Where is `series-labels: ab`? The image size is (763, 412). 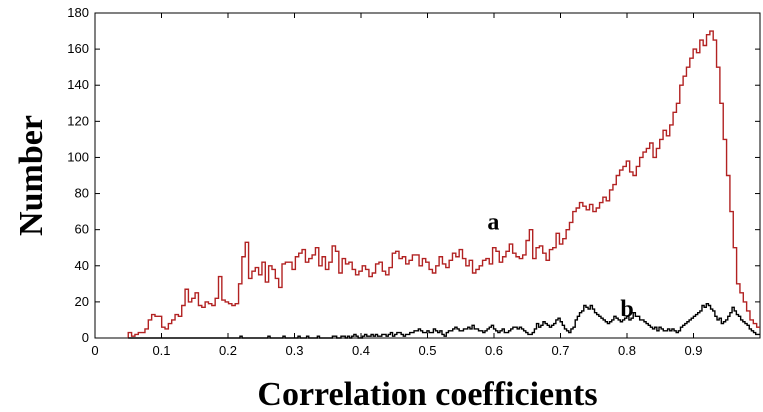
series-labels: ab is located at coordinates (560, 266).